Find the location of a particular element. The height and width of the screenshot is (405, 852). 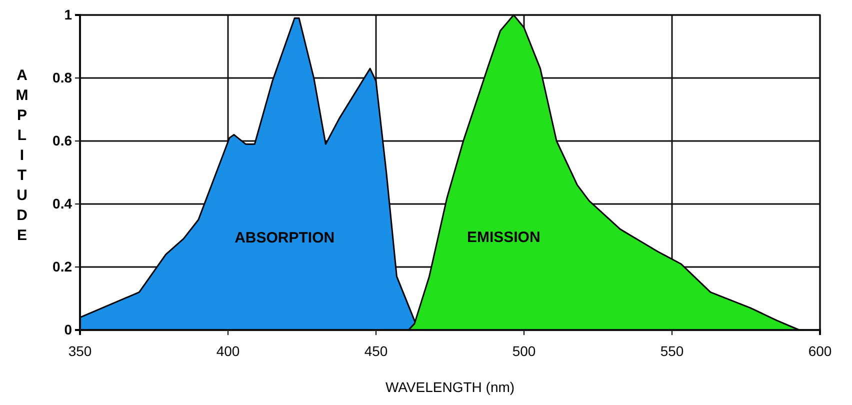

y-tick-label: 0.4 is located at coordinates (62, 203).